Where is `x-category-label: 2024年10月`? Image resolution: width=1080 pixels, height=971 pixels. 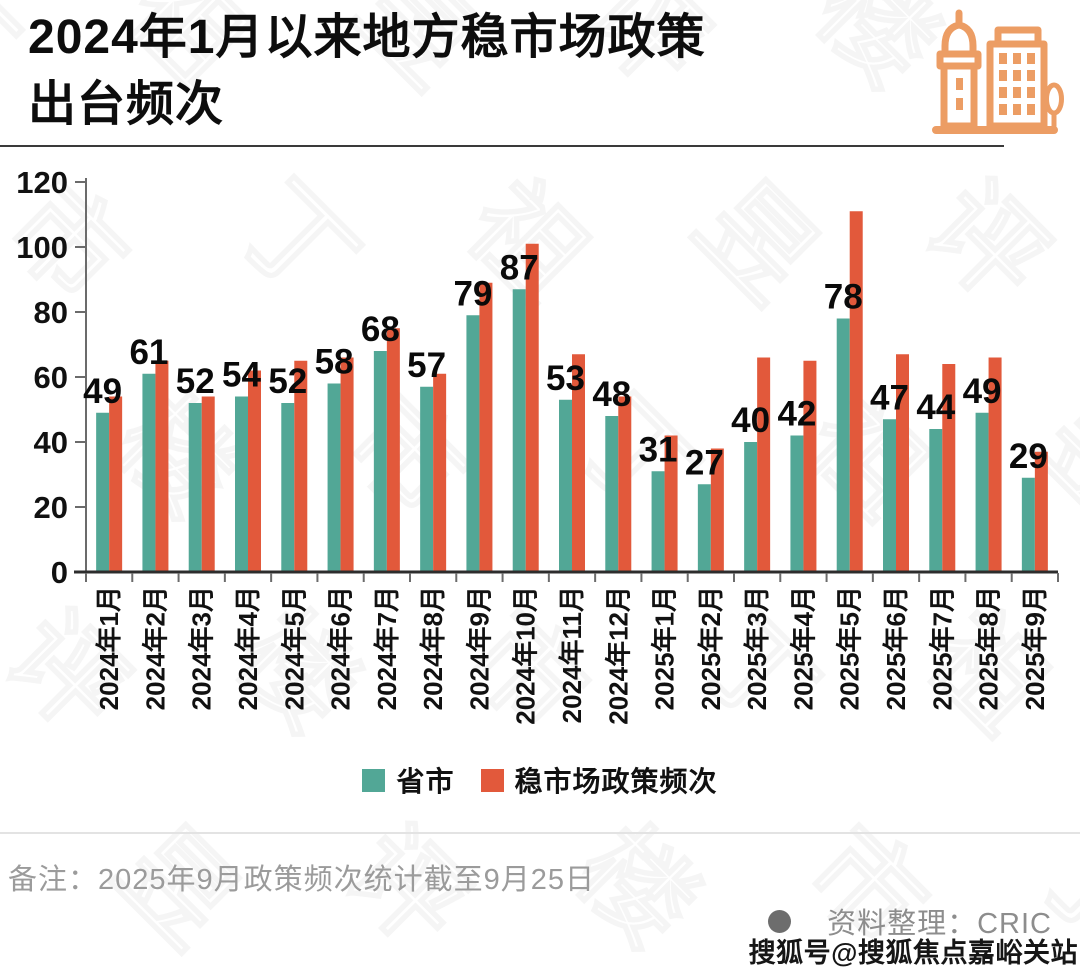 x-category-label: 2024年10月 is located at coordinates (526, 655).